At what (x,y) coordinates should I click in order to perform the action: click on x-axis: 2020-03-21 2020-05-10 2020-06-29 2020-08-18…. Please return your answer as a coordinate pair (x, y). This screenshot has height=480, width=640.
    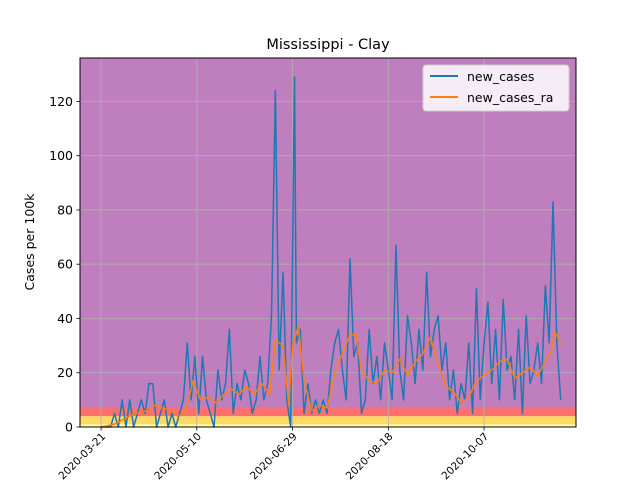
    Looking at the image, I should click on (274, 453).